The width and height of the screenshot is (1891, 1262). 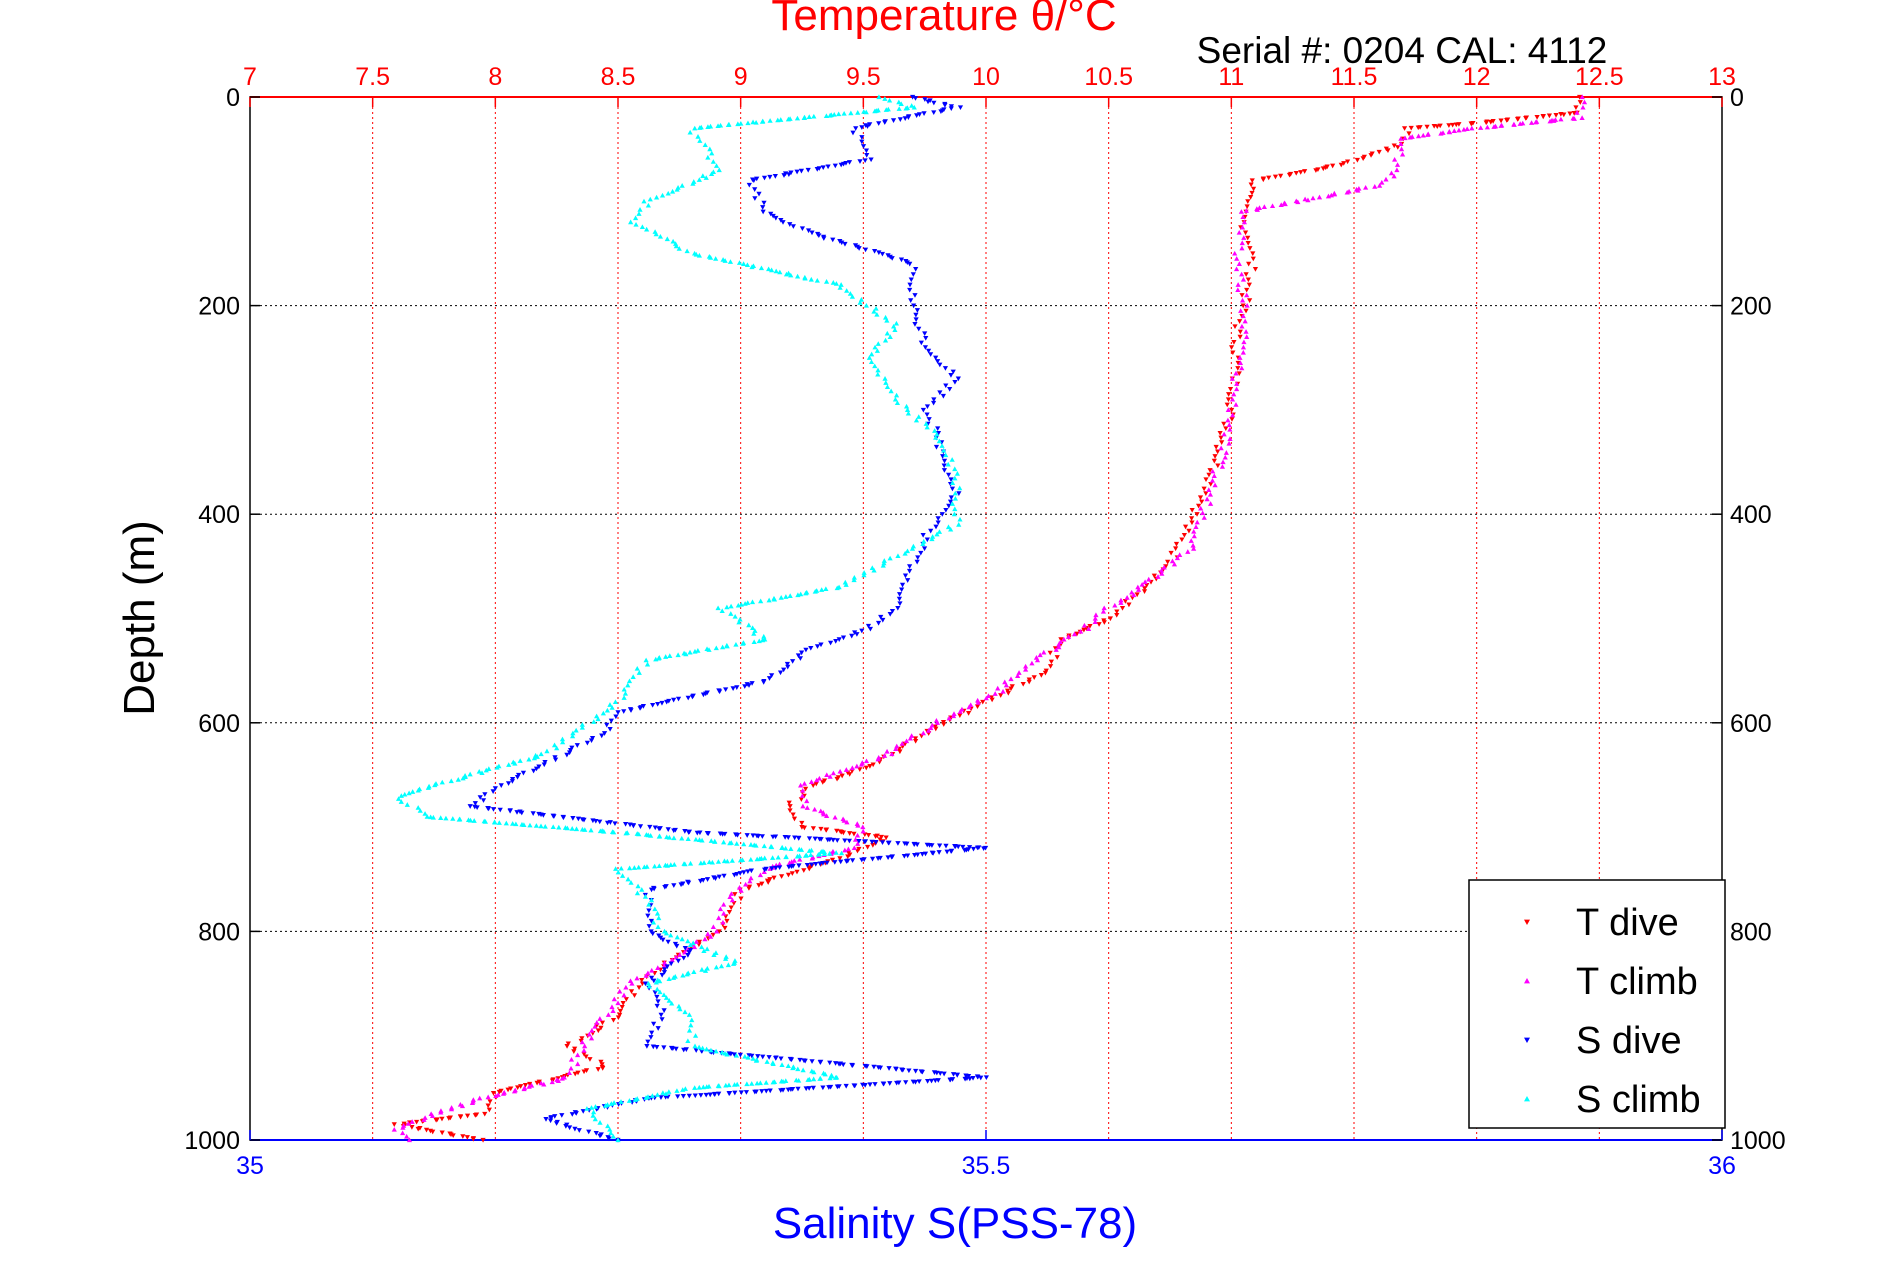 What do you see at coordinates (1629, 1041) in the screenshot?
I see `legend-label: S dive` at bounding box center [1629, 1041].